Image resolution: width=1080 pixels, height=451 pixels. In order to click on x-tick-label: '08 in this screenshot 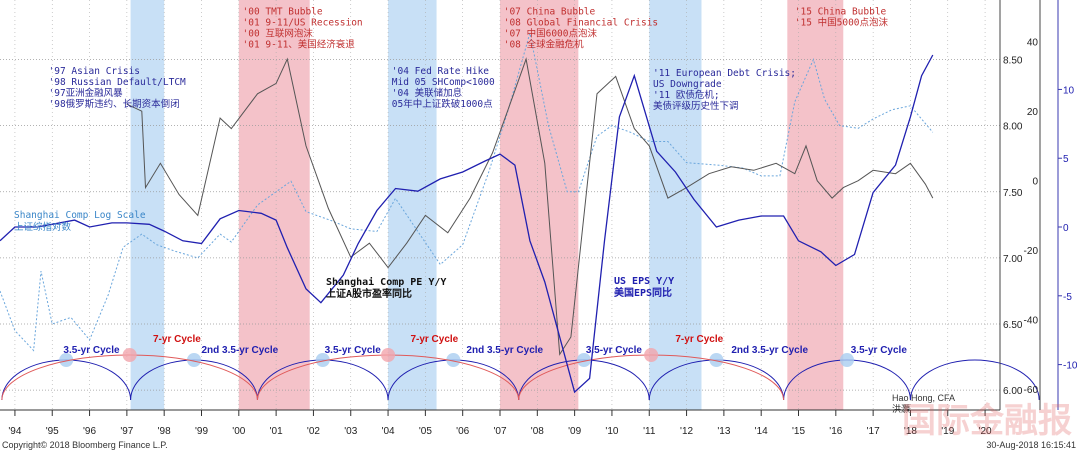, I will do `click(537, 431)`.